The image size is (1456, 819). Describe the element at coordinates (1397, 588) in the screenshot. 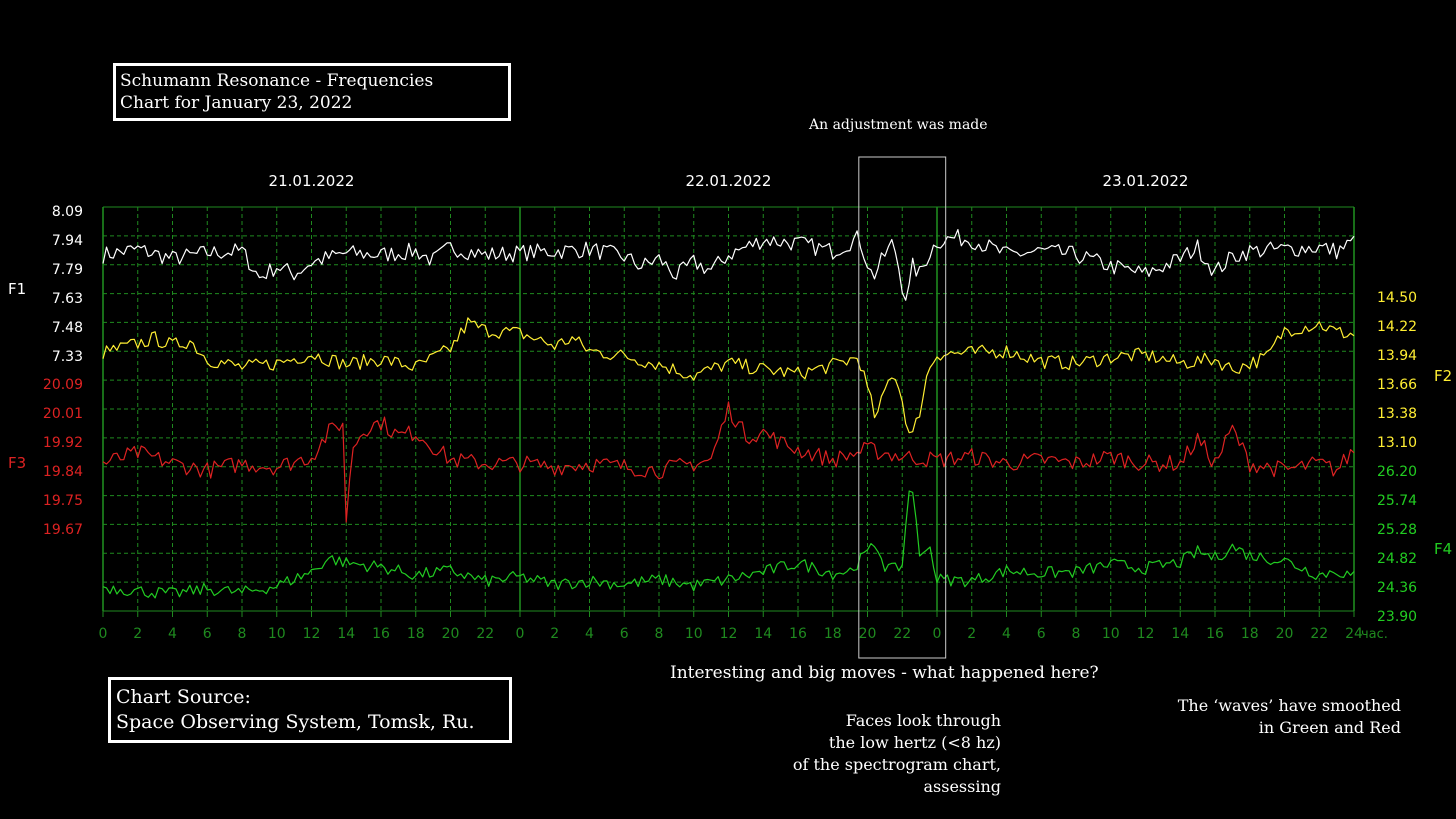

I see `f4-axis-tick: 24.36` at that location.